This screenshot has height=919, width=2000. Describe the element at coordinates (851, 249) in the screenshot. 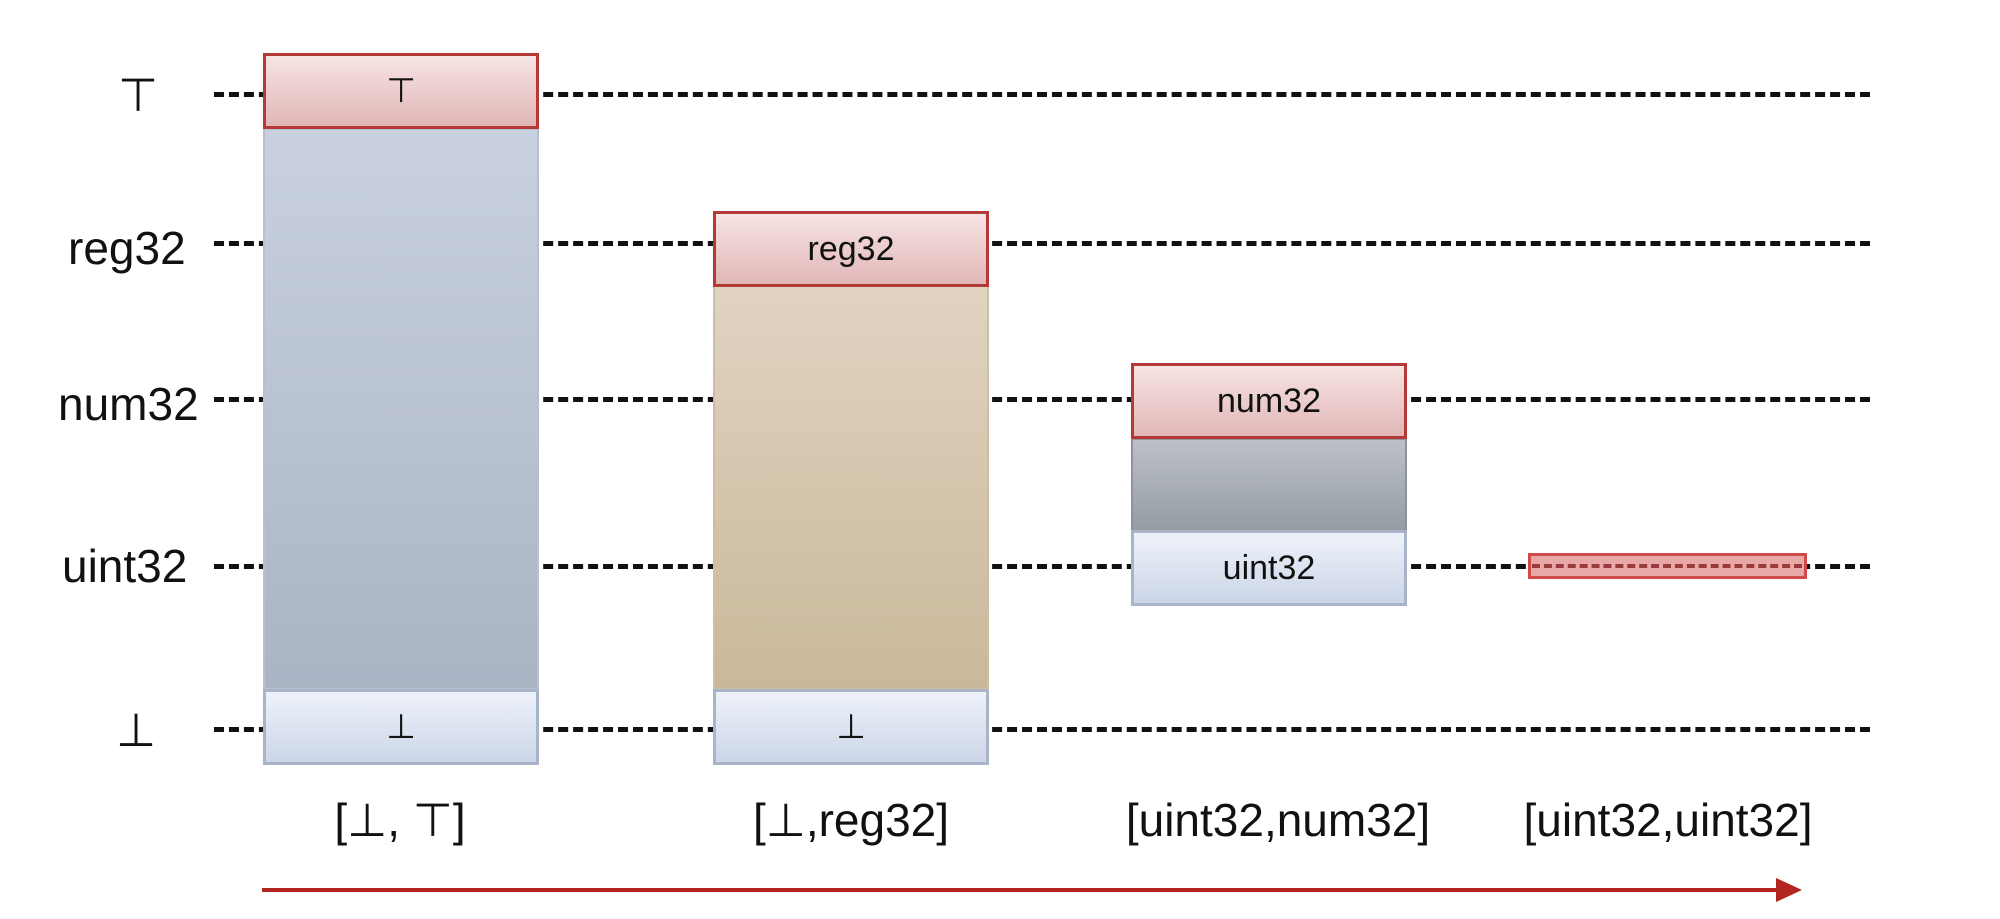

I see `reg32-box: reg32` at that location.